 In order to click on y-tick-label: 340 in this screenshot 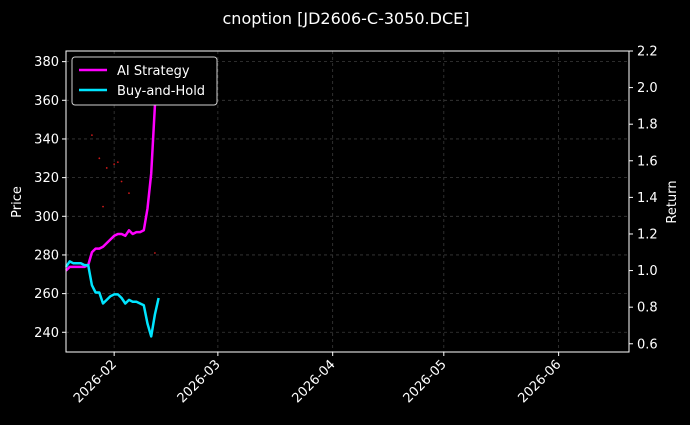, I will do `click(46, 139)`.